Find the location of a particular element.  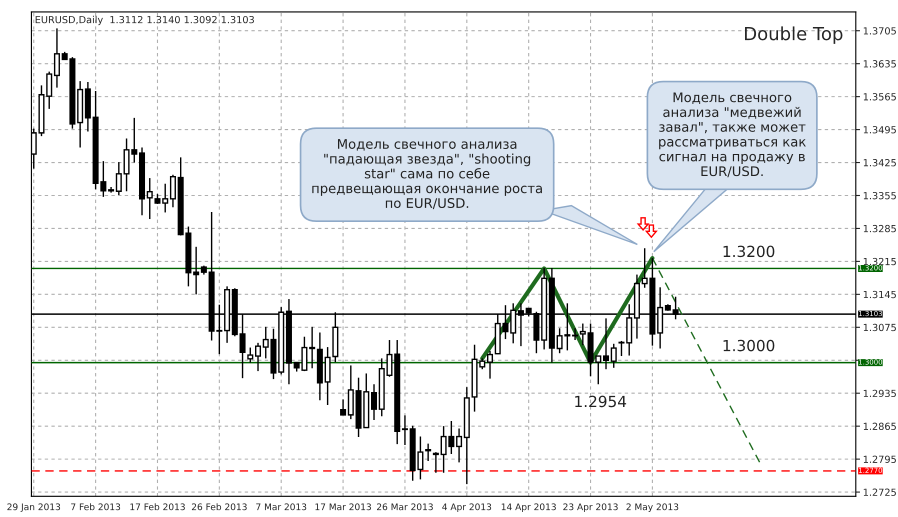

x-tick-label: 23 Apr 2013 is located at coordinates (590, 507).